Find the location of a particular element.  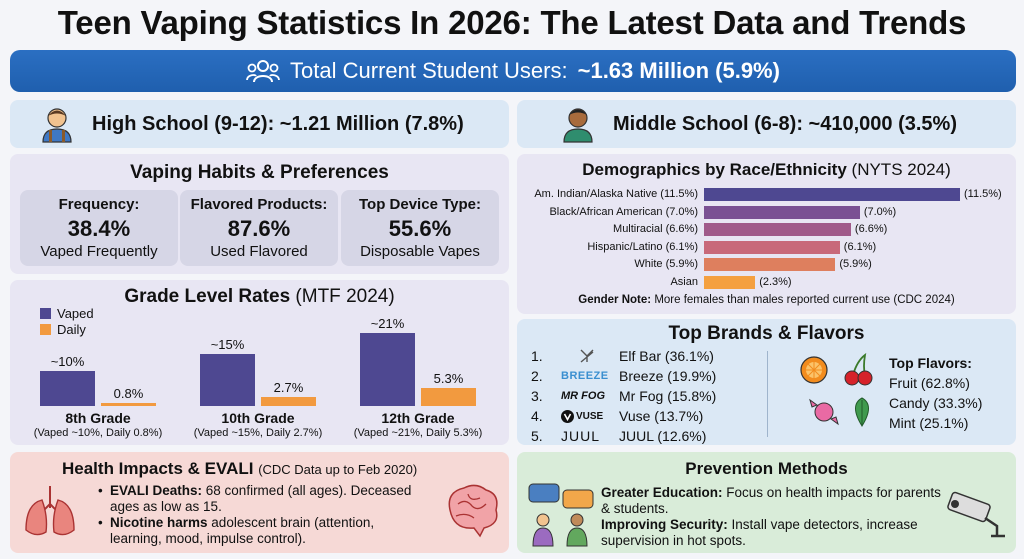

juul-logo: JUUL is located at coordinates (581, 436).